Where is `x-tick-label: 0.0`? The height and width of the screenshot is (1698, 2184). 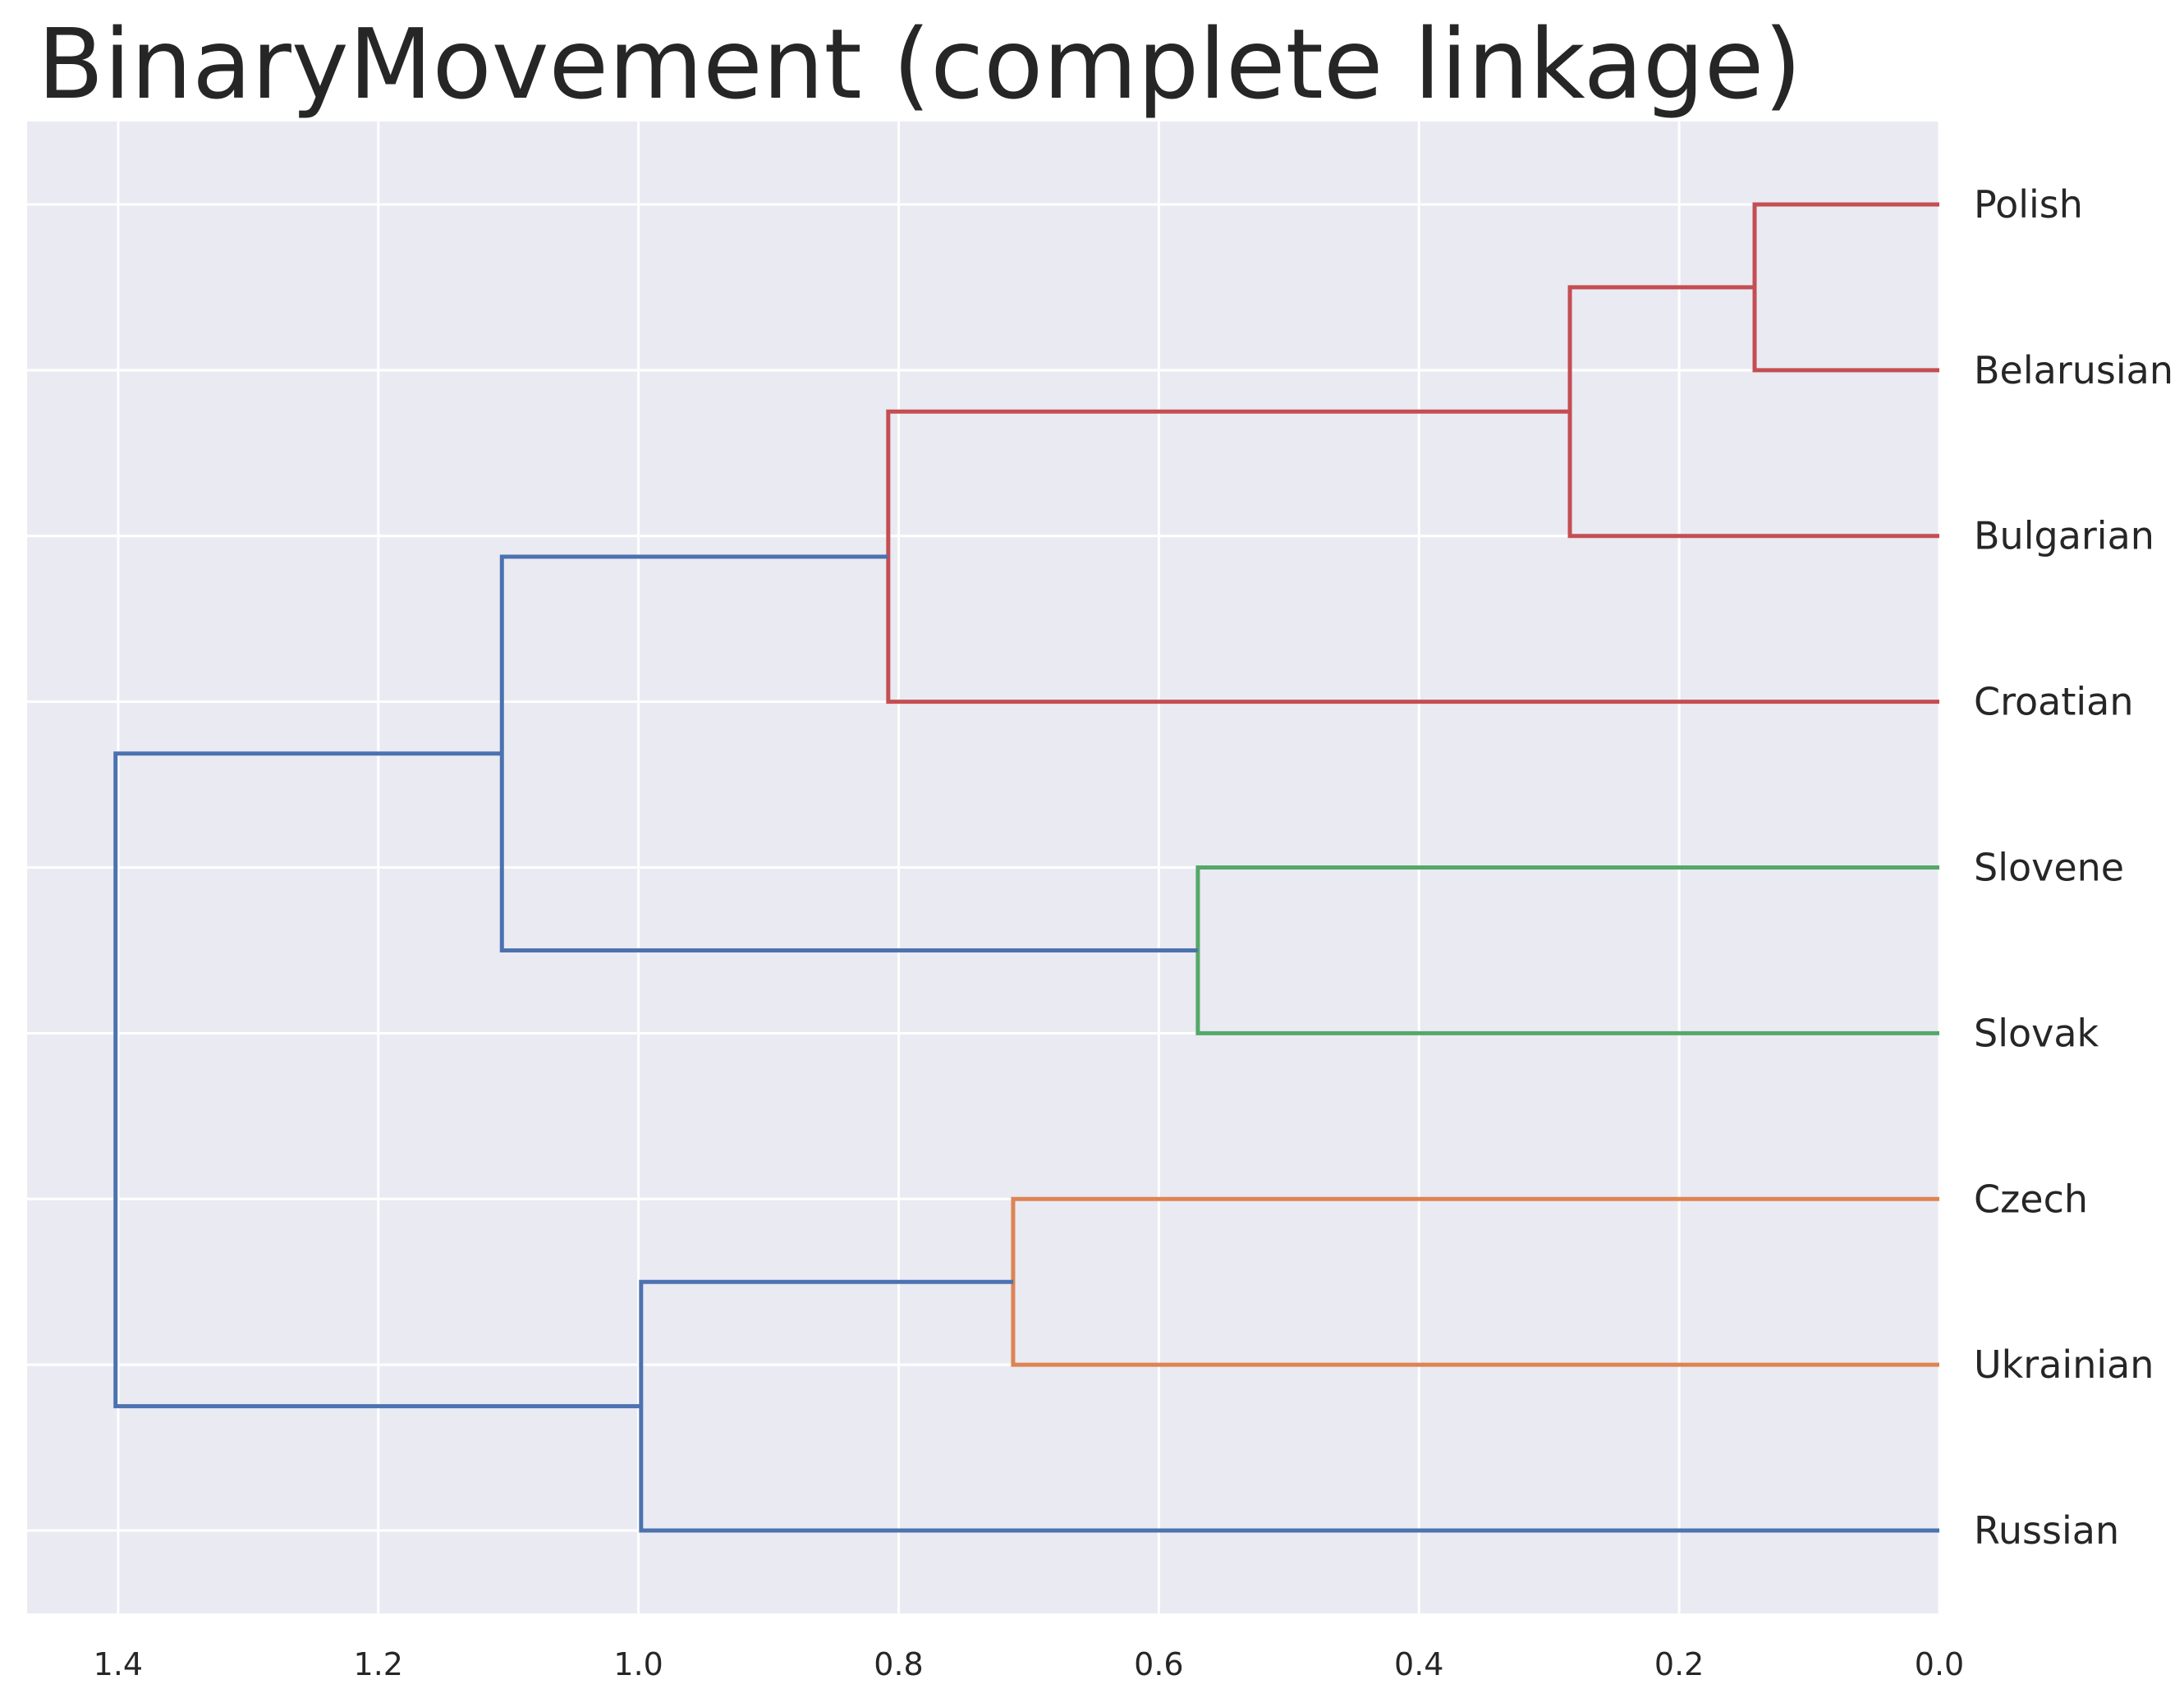 x-tick-label: 0.0 is located at coordinates (1939, 1664).